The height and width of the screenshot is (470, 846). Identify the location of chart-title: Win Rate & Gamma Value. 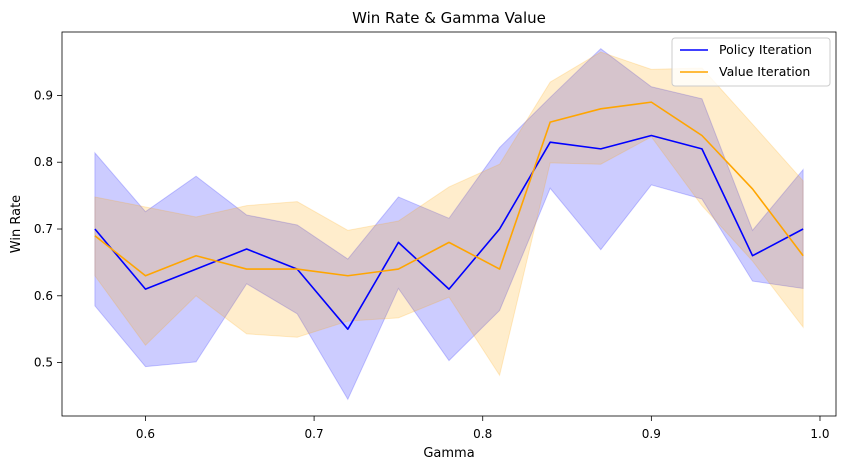
(449, 18).